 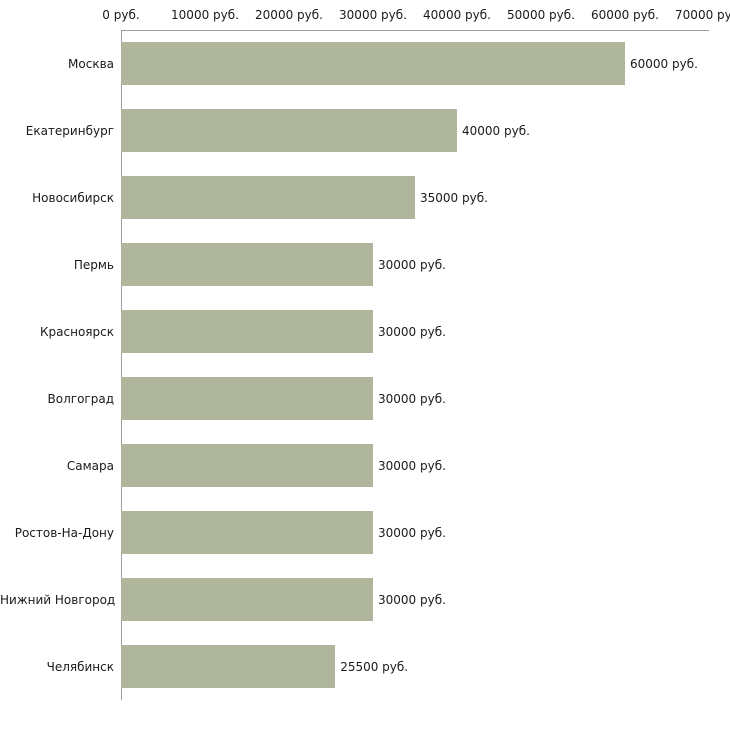 What do you see at coordinates (205, 15) in the screenshot?
I see `x-axis-tick-label: 10000 руб.` at bounding box center [205, 15].